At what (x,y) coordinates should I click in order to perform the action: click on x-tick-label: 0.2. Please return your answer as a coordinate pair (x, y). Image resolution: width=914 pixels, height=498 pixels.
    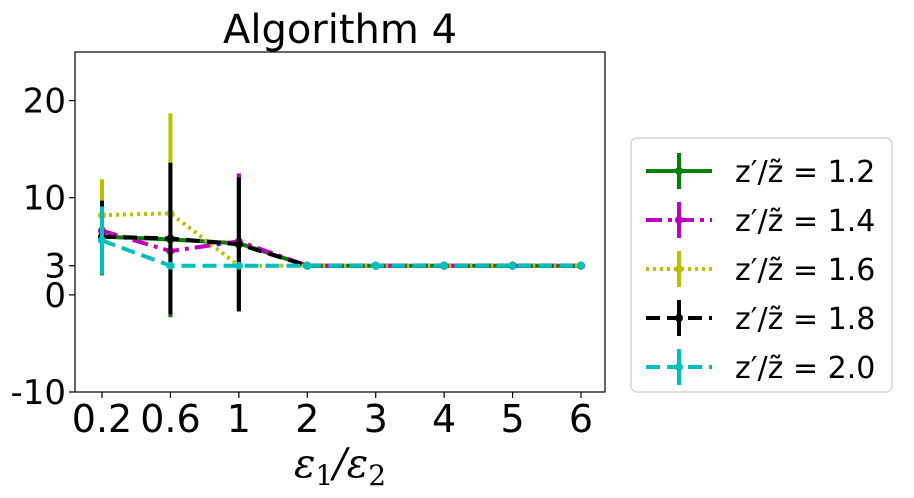
    Looking at the image, I should click on (102, 419).